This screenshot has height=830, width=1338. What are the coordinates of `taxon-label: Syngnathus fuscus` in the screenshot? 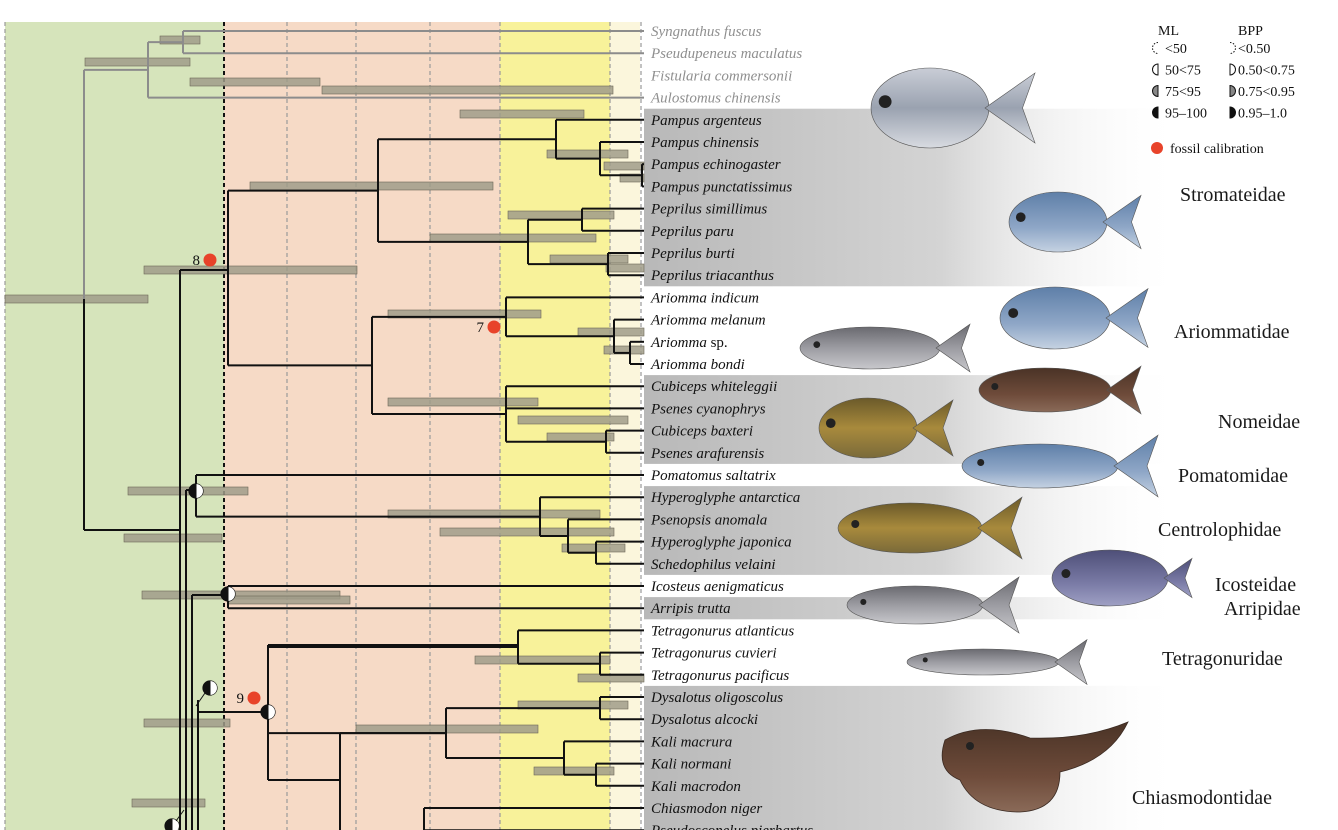 It's located at (706, 32).